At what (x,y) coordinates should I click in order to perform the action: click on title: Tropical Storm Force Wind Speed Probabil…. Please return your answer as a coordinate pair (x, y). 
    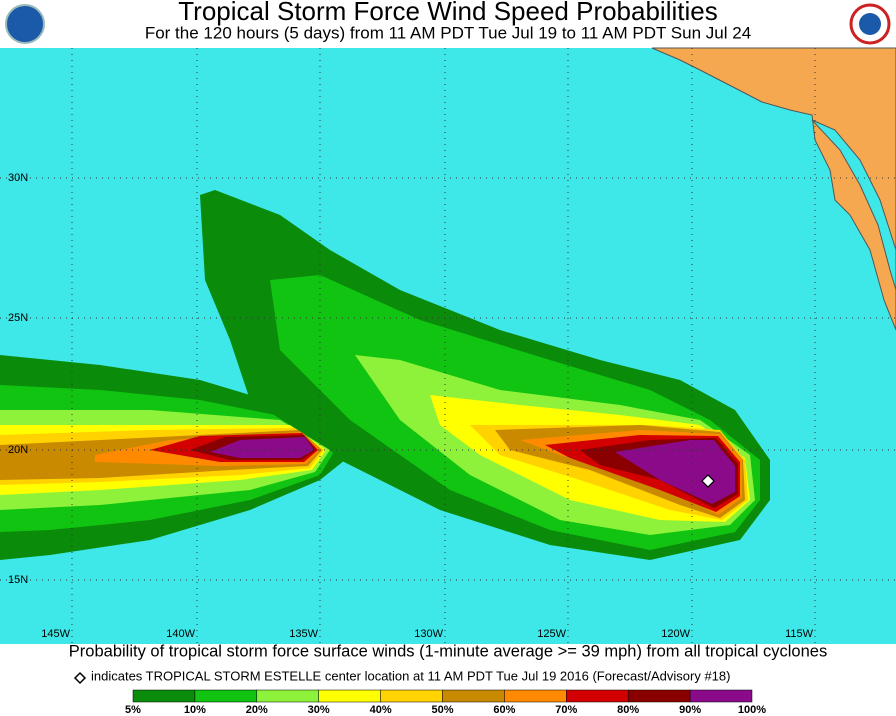
    Looking at the image, I should click on (447, 13).